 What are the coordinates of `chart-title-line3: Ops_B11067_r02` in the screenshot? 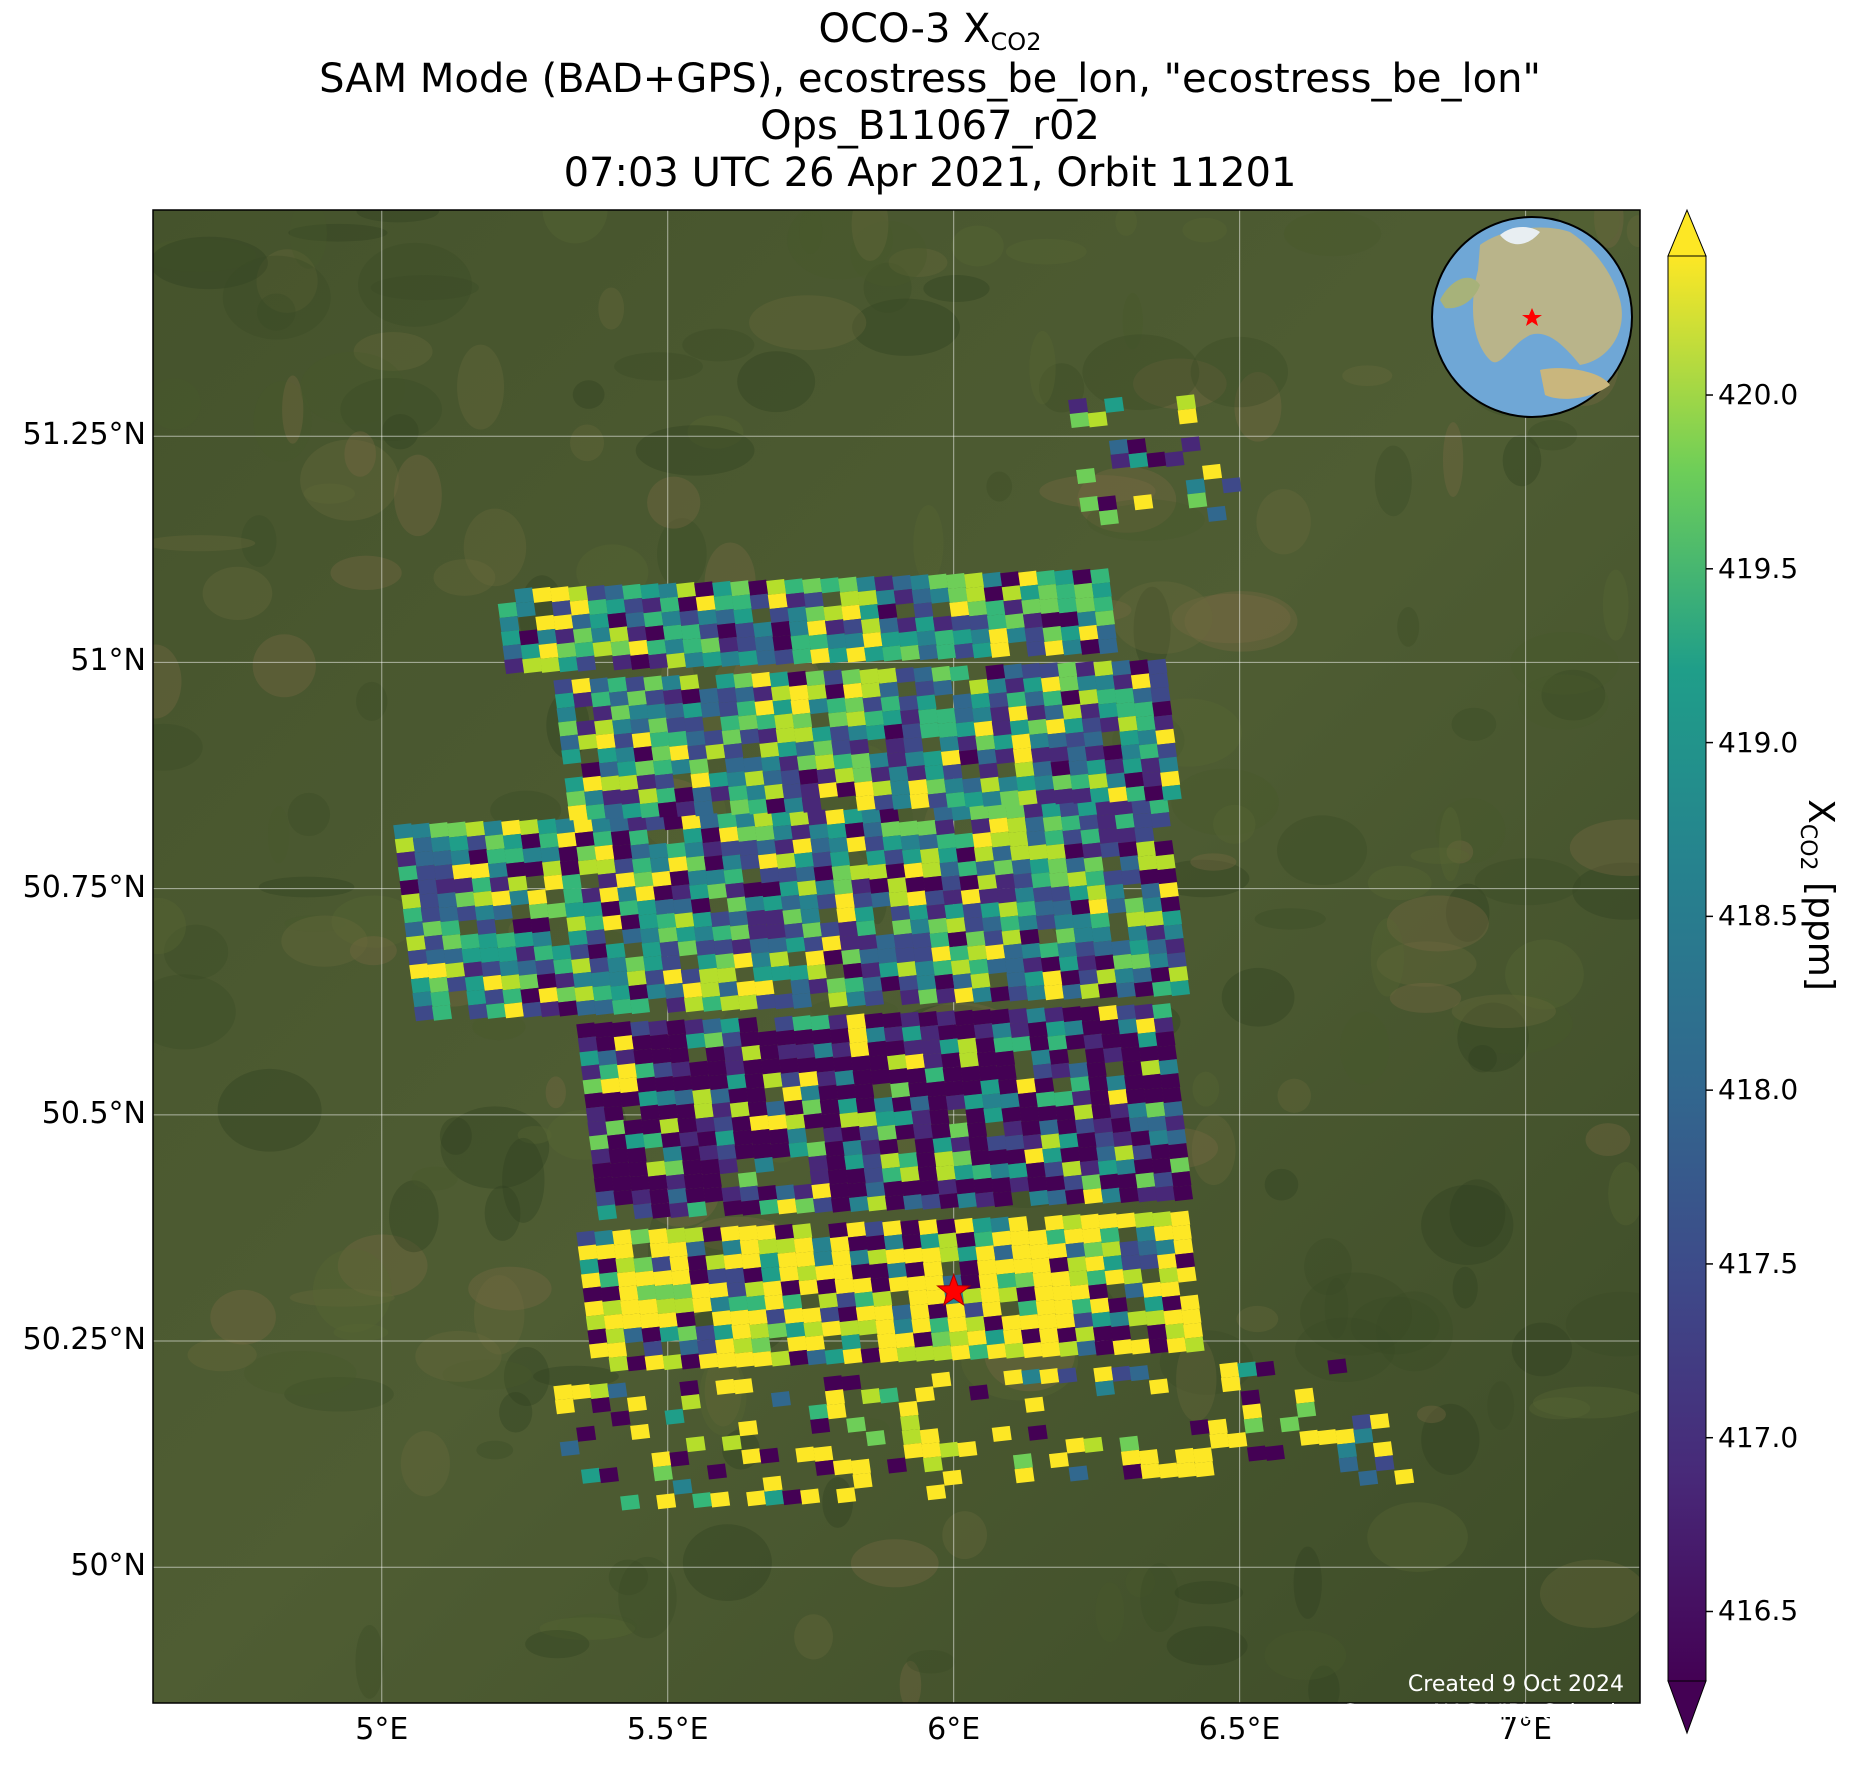 It's located at (930, 126).